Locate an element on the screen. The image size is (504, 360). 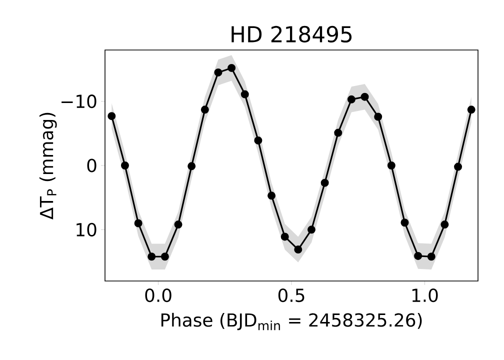
chart-title: HD 218495 is located at coordinates (292, 34).